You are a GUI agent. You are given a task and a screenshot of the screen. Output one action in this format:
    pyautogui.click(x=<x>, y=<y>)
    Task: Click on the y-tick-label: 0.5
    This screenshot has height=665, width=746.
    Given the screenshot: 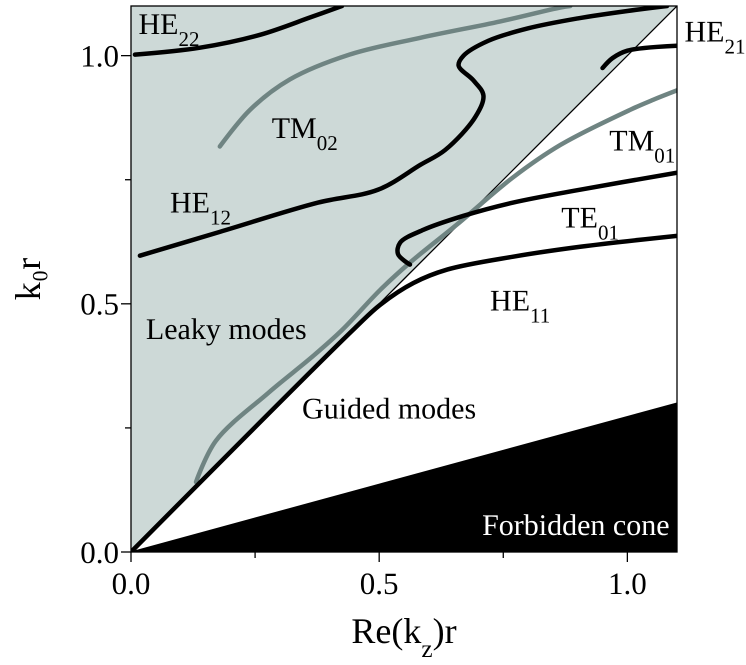 What is the action you would take?
    pyautogui.click(x=99, y=304)
    